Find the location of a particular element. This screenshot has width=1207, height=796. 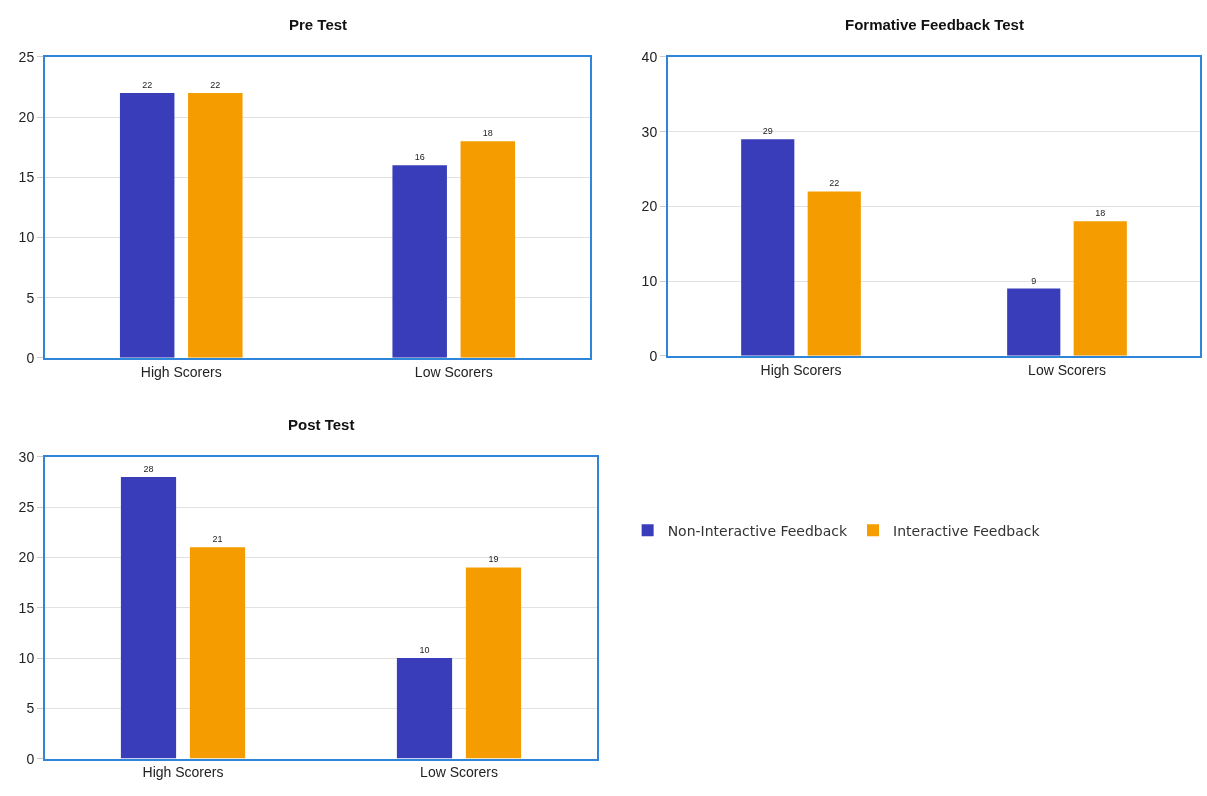

data-label: 19 is located at coordinates (493, 559).